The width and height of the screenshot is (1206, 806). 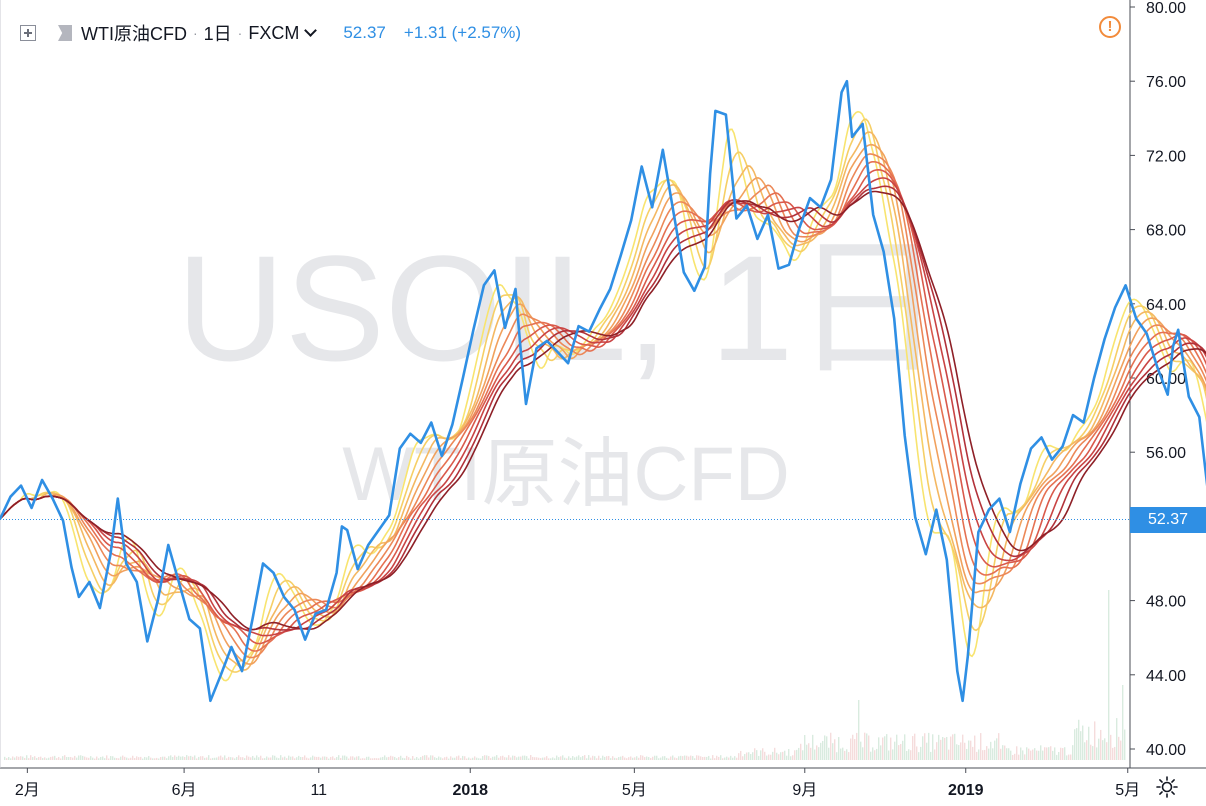 I want to click on alert-icon: !, so click(x=1110, y=27).